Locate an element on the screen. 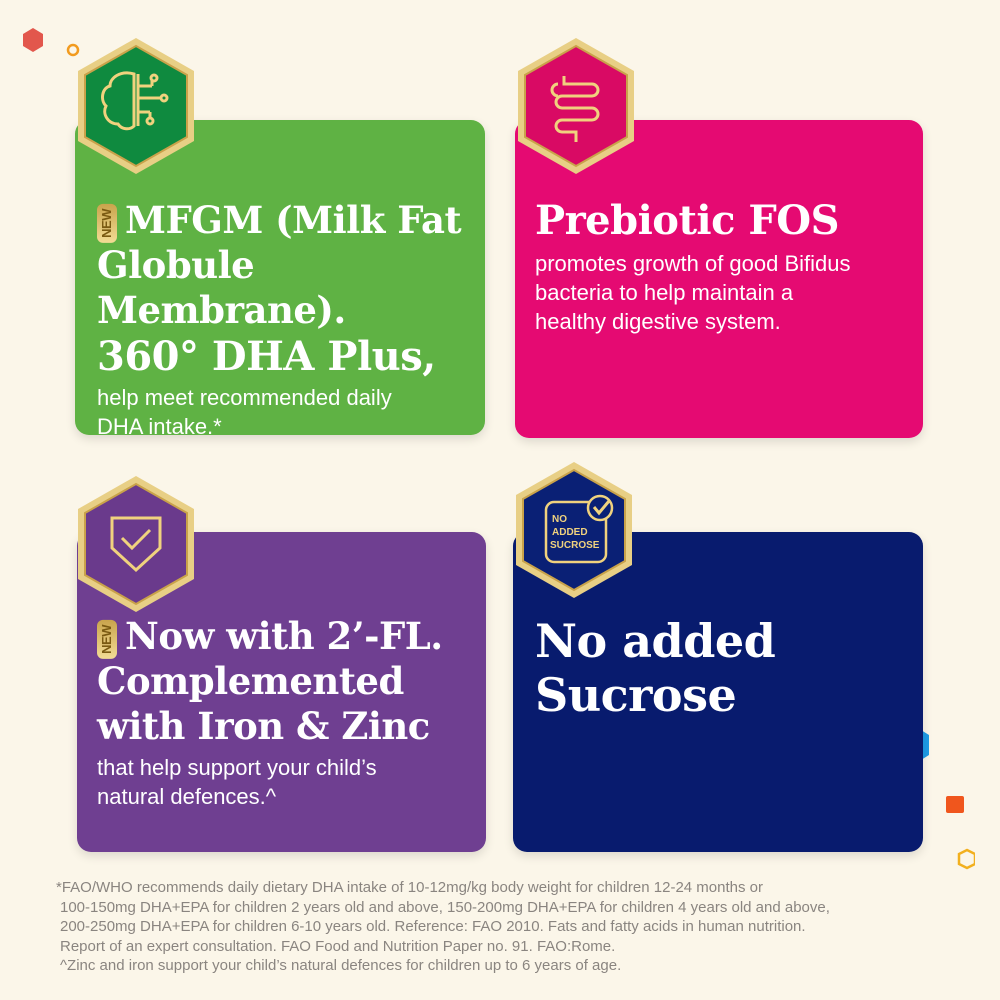  card-title-line: 360° DHA Plus, is located at coordinates (266, 356).